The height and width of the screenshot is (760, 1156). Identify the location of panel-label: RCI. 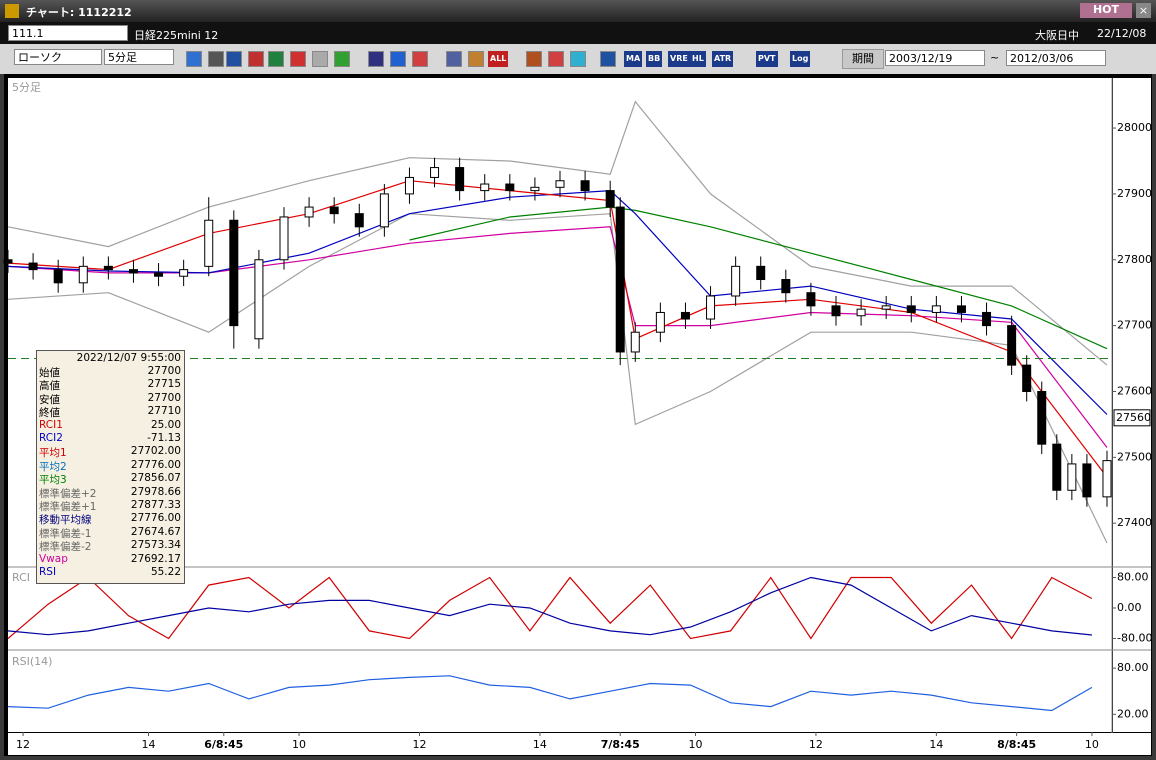
(21, 577).